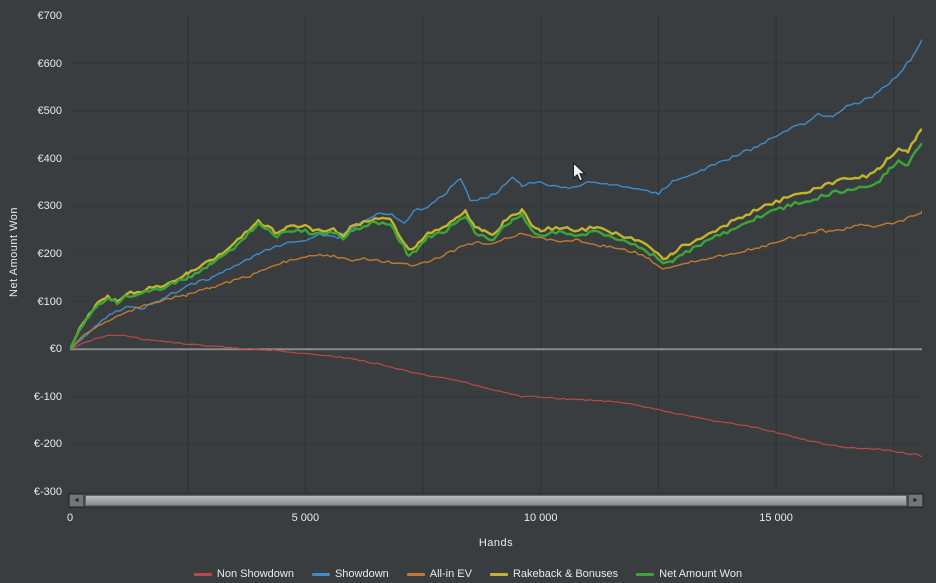 Image resolution: width=936 pixels, height=583 pixels. I want to click on x-scrollbar: ◄ ►, so click(496, 500).